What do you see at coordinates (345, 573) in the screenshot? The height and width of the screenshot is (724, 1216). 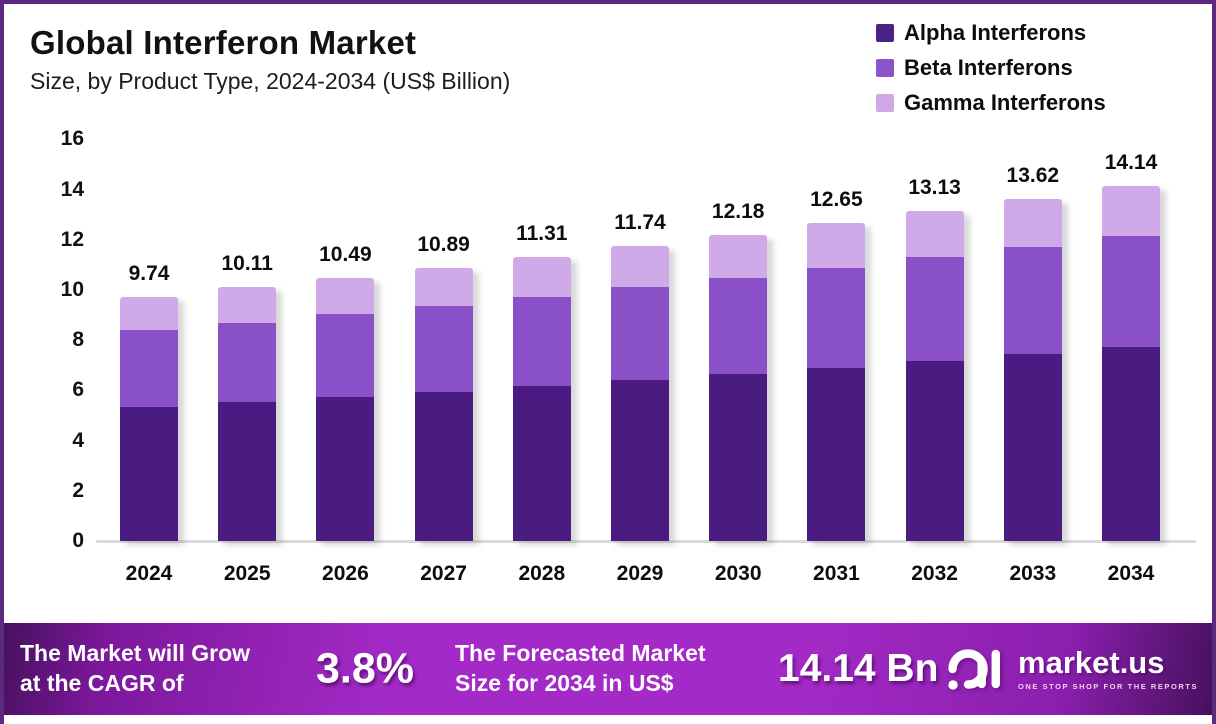 I see `x-axis-label-2026: 2026` at bounding box center [345, 573].